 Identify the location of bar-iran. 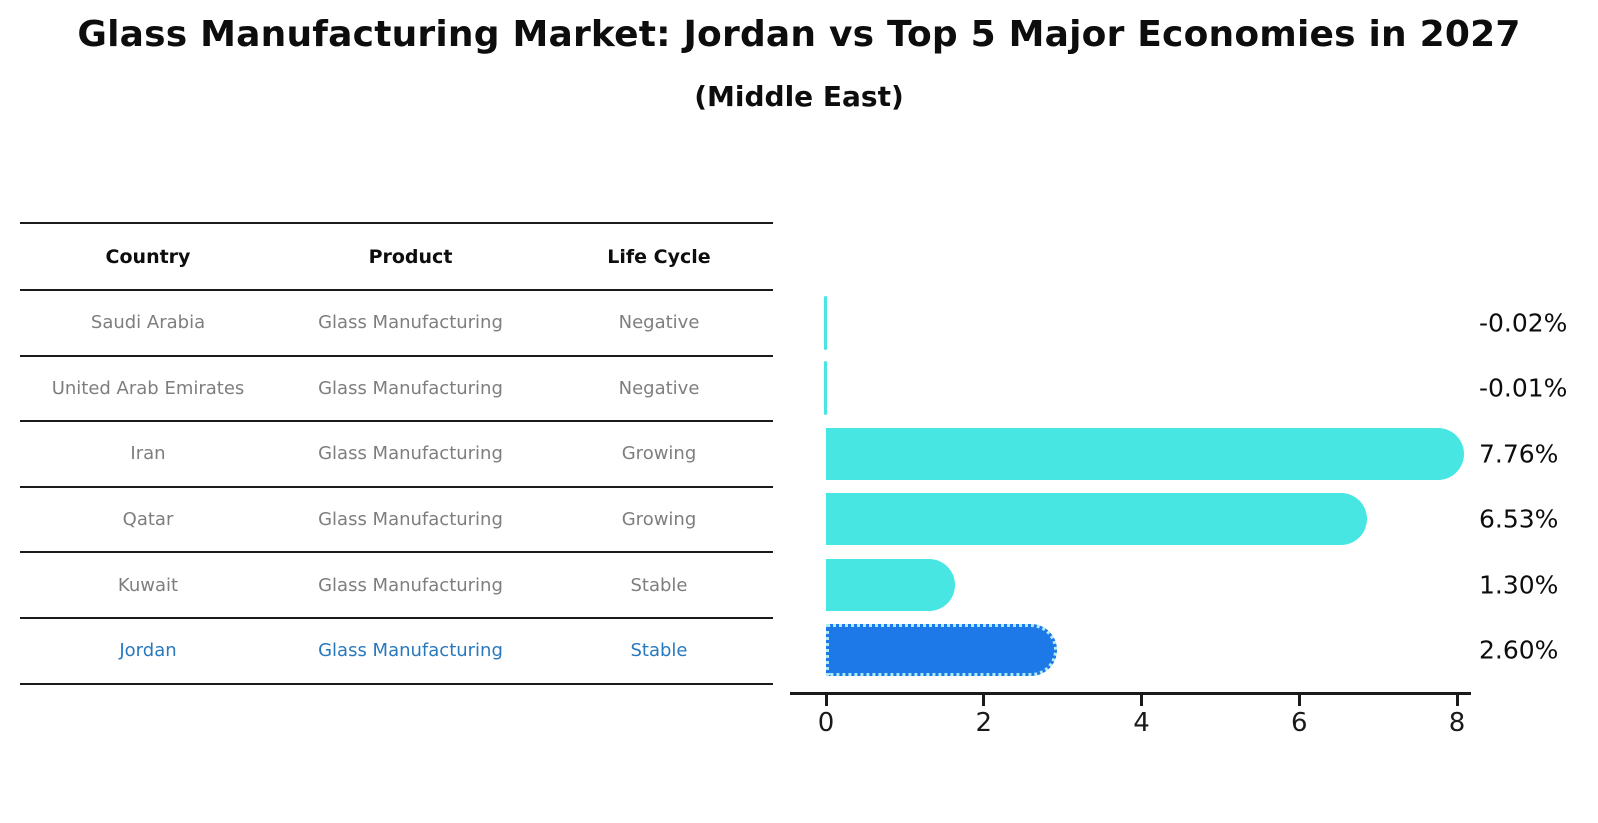
(1145, 453).